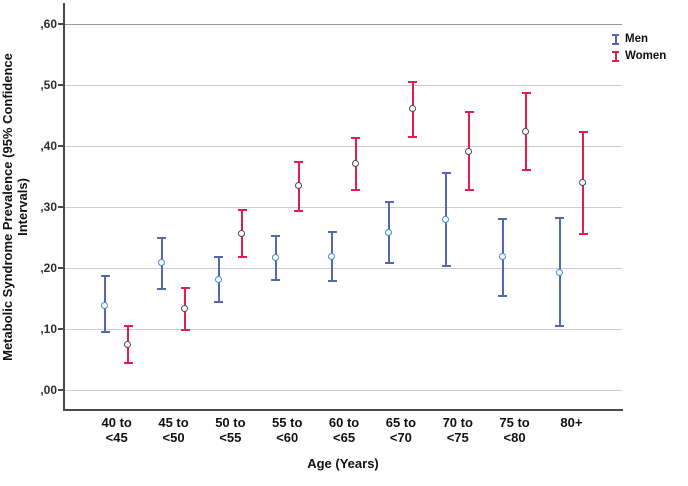 The image size is (688, 486). I want to click on y-tick-label: ,60, so click(48, 24).